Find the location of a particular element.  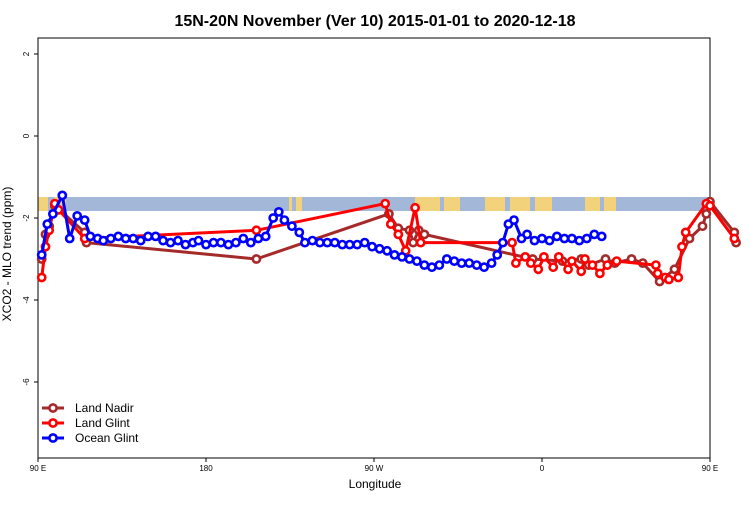

y-axis-label: XCO2 - MLO trend (ppm) is located at coordinates (7, 254).